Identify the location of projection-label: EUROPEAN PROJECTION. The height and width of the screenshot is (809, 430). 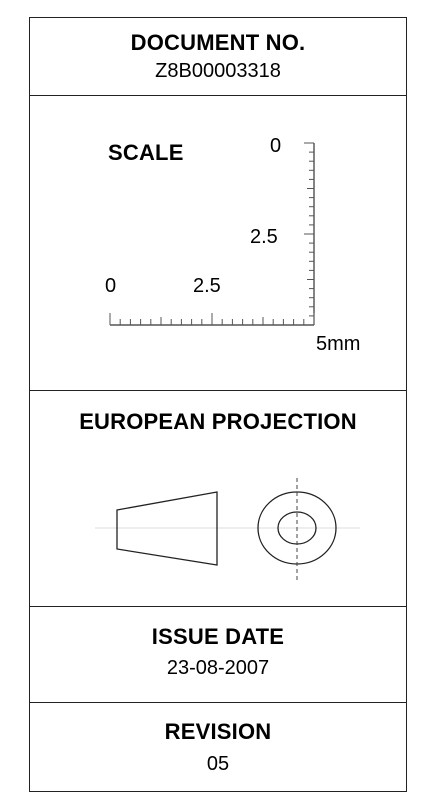
(218, 421).